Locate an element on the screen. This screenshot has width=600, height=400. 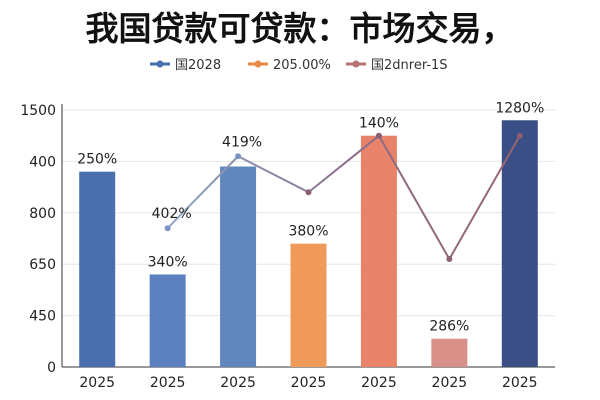
legend-label-1: 205.00% is located at coordinates (302, 65).